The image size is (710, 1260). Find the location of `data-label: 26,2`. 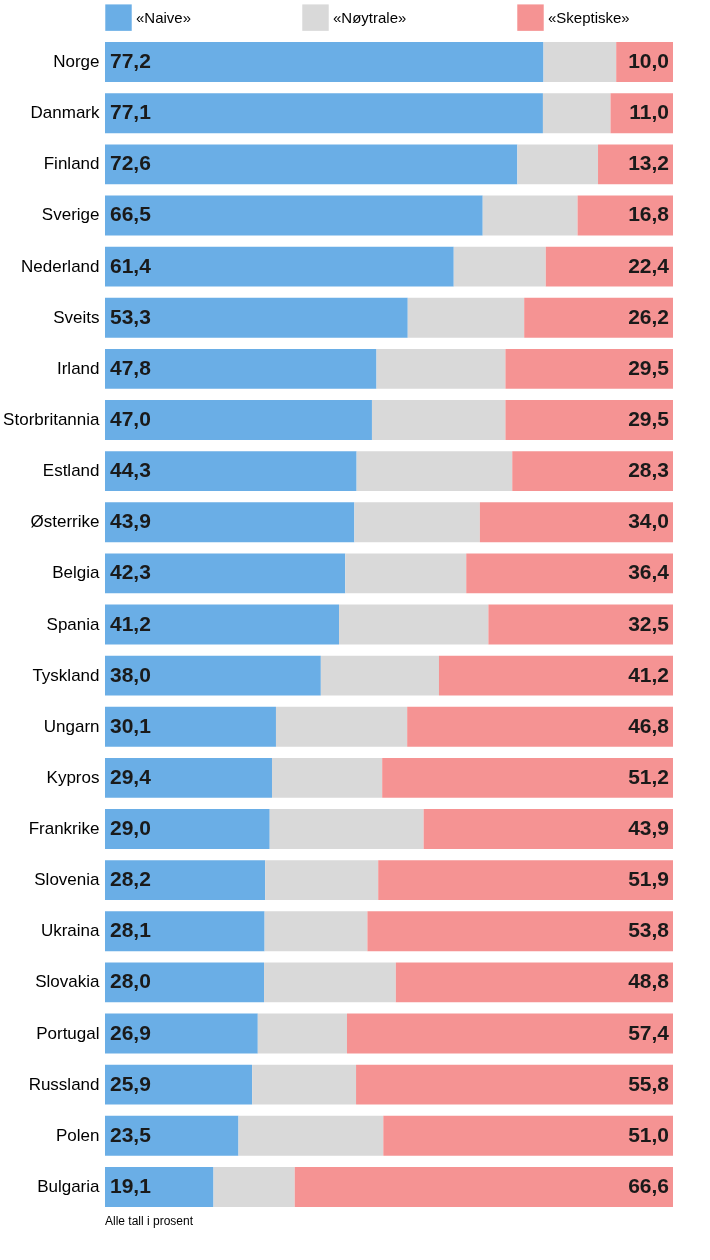

data-label: 26,2 is located at coordinates (648, 316).